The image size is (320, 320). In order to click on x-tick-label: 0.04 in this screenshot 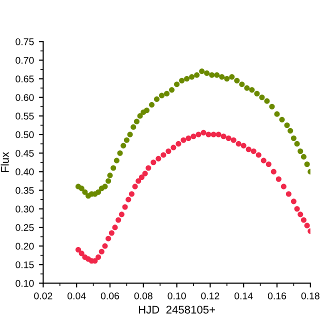, I will do `click(77, 296)`.